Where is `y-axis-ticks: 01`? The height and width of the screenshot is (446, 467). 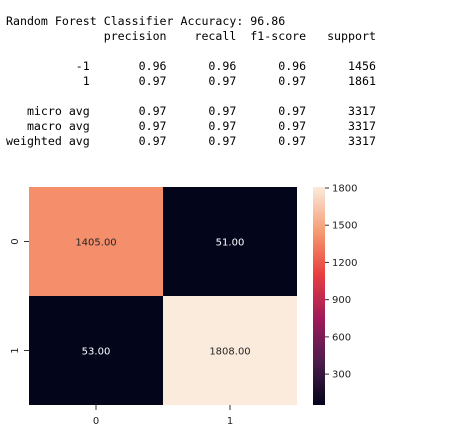 y-axis-ticks: 01 is located at coordinates (19, 296).